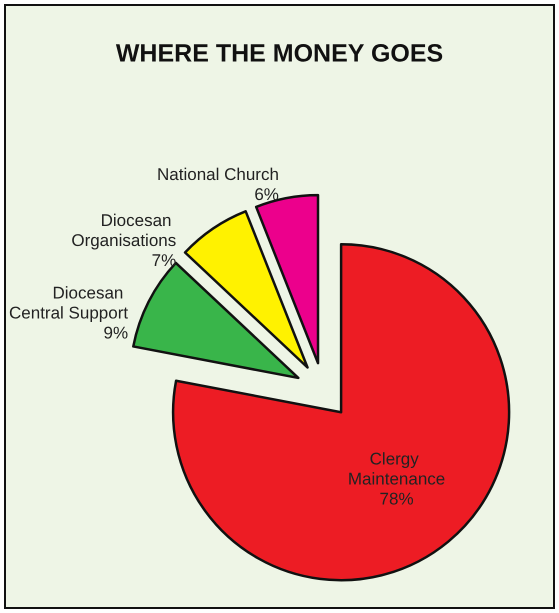  I want to click on data-label: 6%, so click(266, 194).